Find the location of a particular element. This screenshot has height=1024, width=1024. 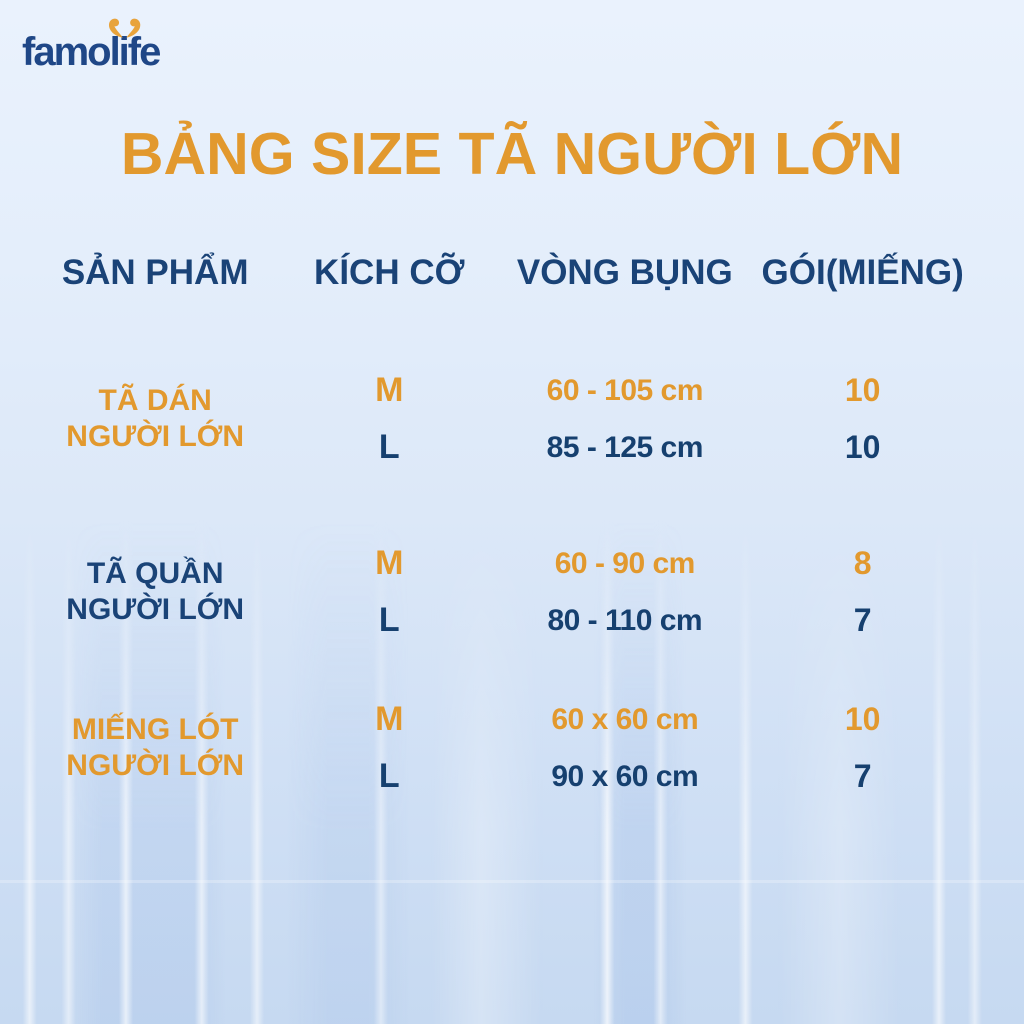

header-product: SẢN PHẨM is located at coordinates (155, 272).